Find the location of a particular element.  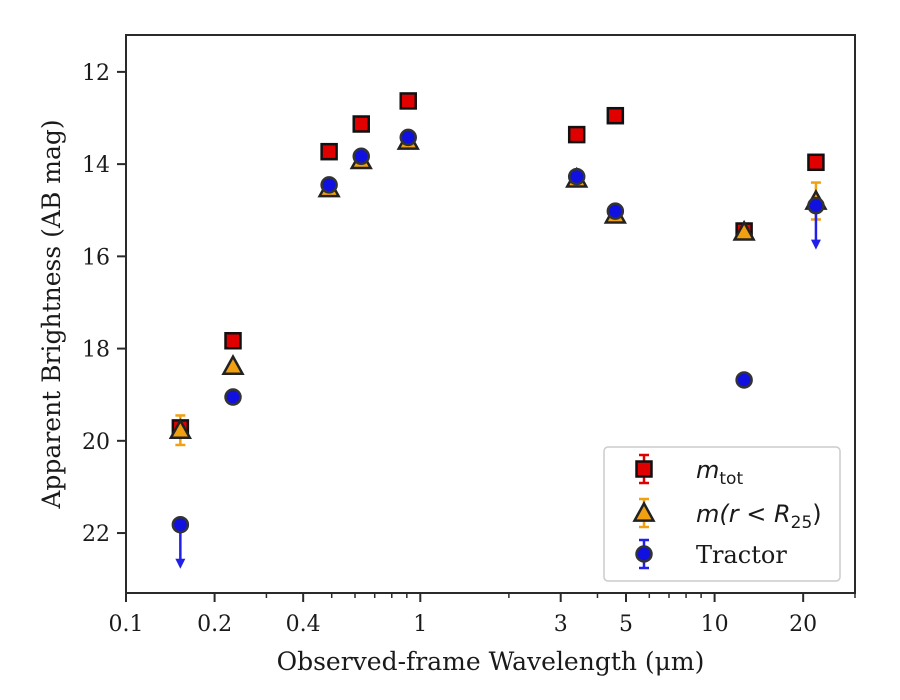

x-tick-label: 20 is located at coordinates (803, 624).